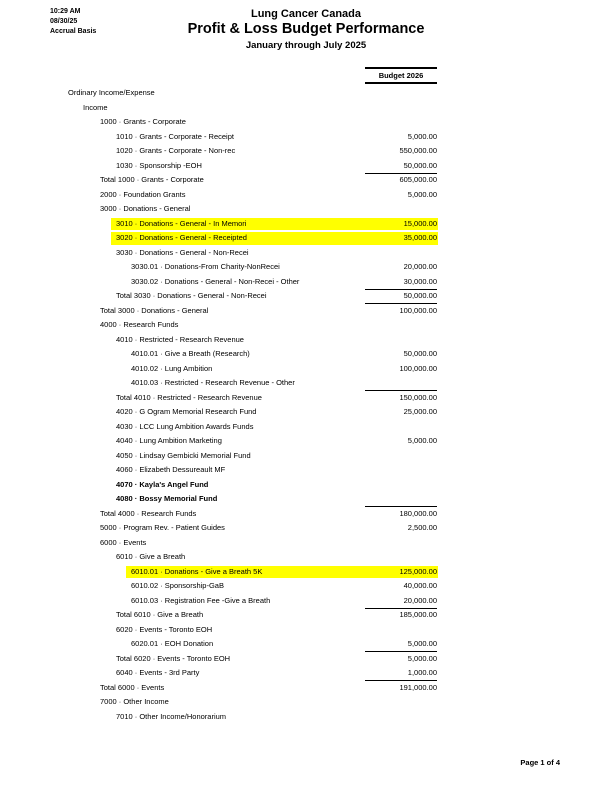 The image size is (612, 792). Describe the element at coordinates (148, 513) in the screenshot. I see `account-label: Total 4000 · Research Funds` at that location.